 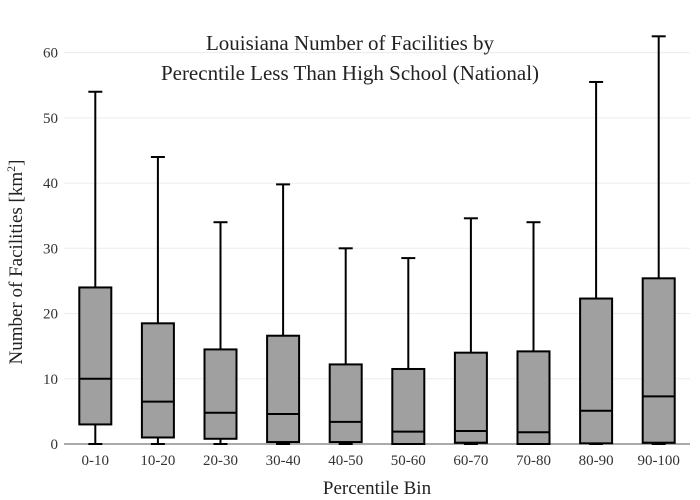 What do you see at coordinates (16, 268) in the screenshot?
I see `y-axis-label-main: Number of Facilities [km` at bounding box center [16, 268].